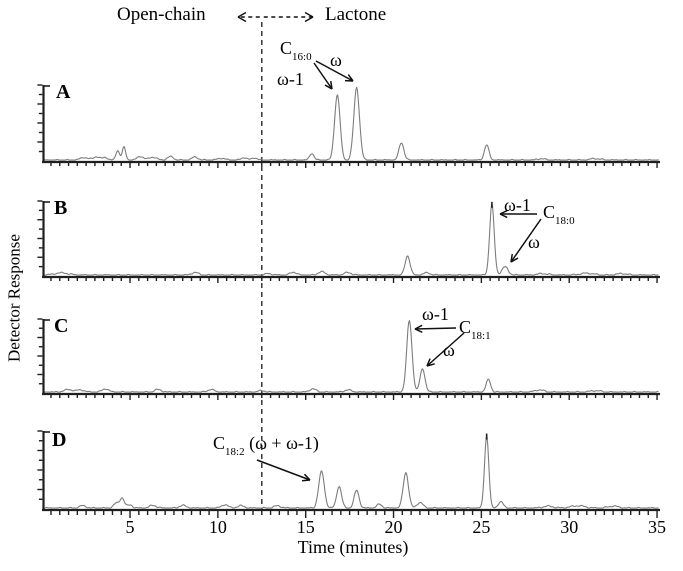 Image resolution: width=683 pixels, height=571 pixels. I want to click on panel-a-arrow-to-omega-peak, so click(334, 71).